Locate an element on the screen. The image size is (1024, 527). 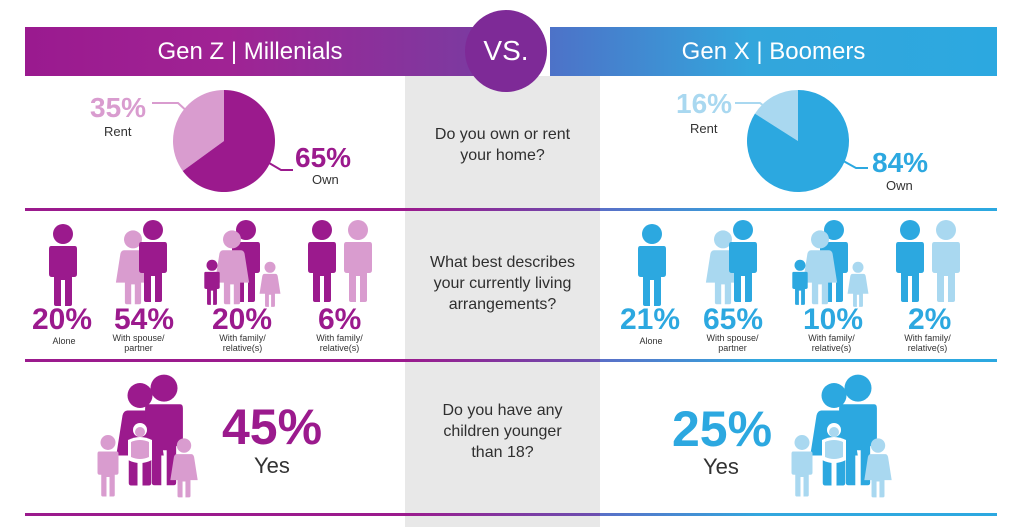
genz-single-person-icon is located at coordinates (63, 265).